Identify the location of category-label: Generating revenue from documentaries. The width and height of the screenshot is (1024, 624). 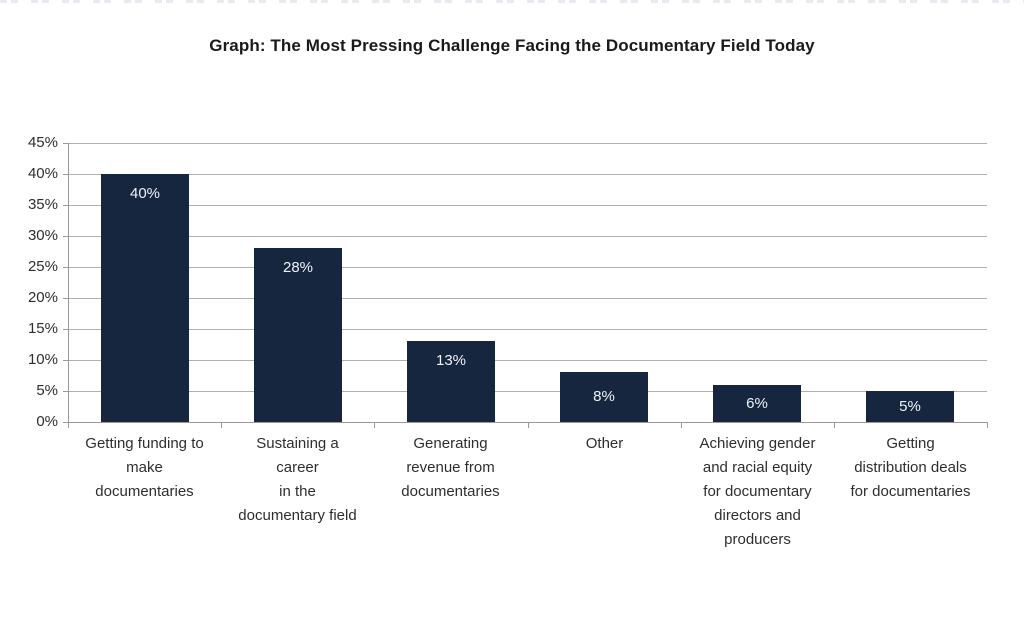
(450, 467).